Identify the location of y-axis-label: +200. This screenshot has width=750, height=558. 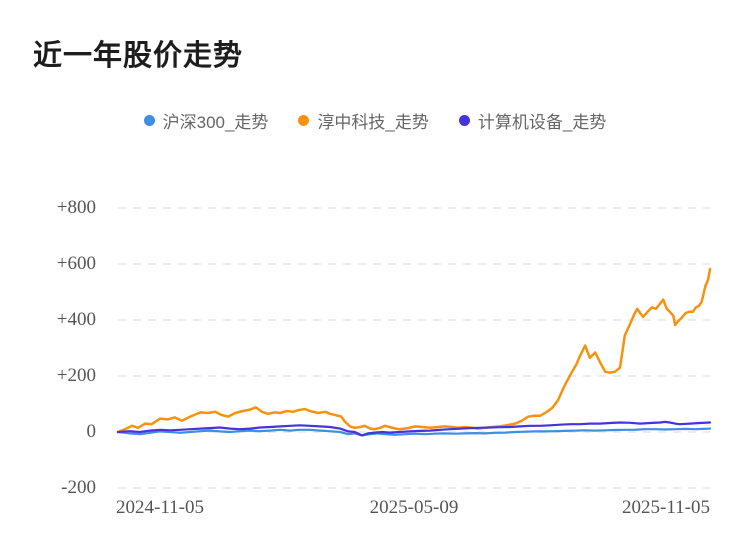
(76, 375).